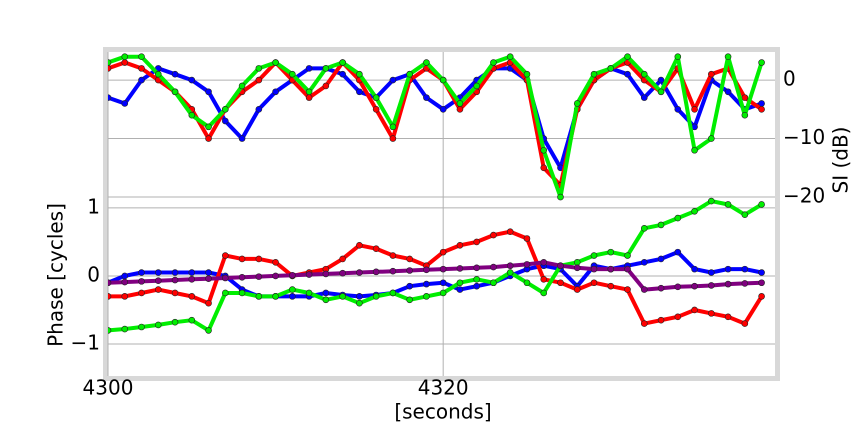 This screenshot has width=864, height=432. Describe the element at coordinates (804, 196) in the screenshot. I see `y2-tick-label: −20` at that location.